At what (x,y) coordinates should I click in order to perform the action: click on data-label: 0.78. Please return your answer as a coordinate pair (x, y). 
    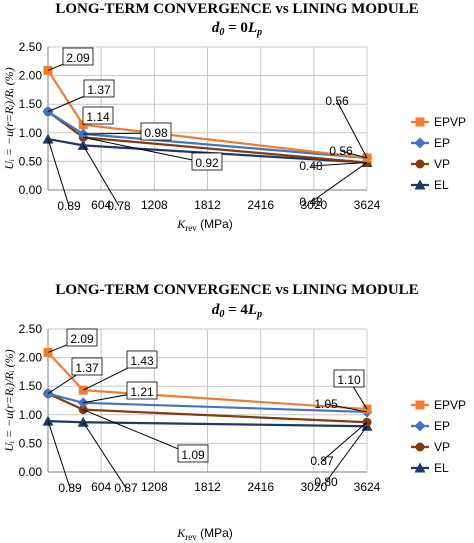
    Looking at the image, I should click on (119, 206).